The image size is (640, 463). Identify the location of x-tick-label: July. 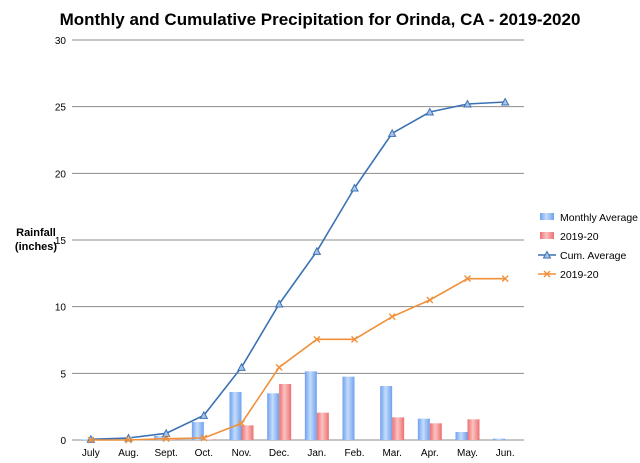
(91, 453).